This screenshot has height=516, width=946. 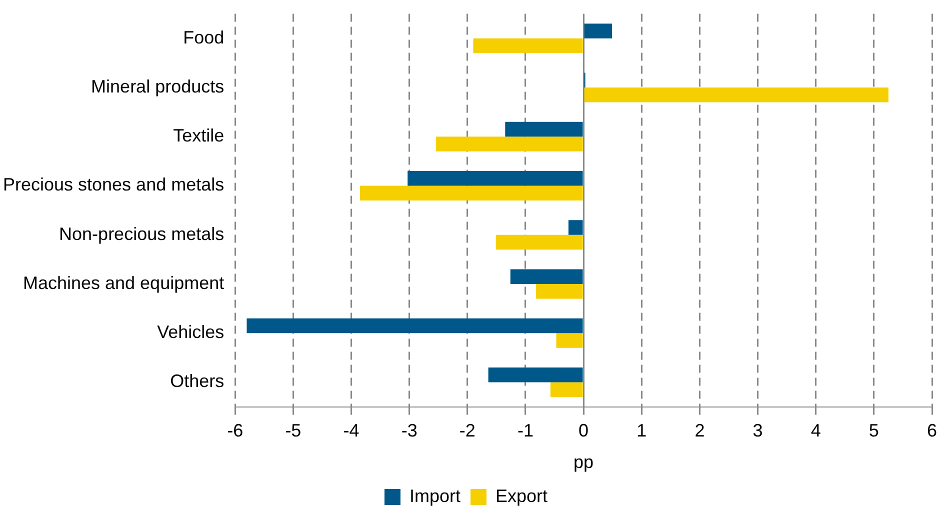 What do you see at coordinates (351, 430) in the screenshot?
I see `x-tick-label: -4` at bounding box center [351, 430].